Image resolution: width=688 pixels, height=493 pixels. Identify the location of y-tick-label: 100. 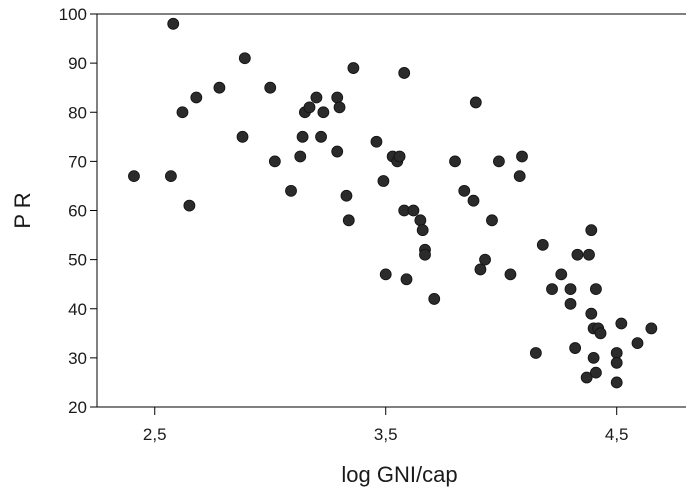
(73, 14).